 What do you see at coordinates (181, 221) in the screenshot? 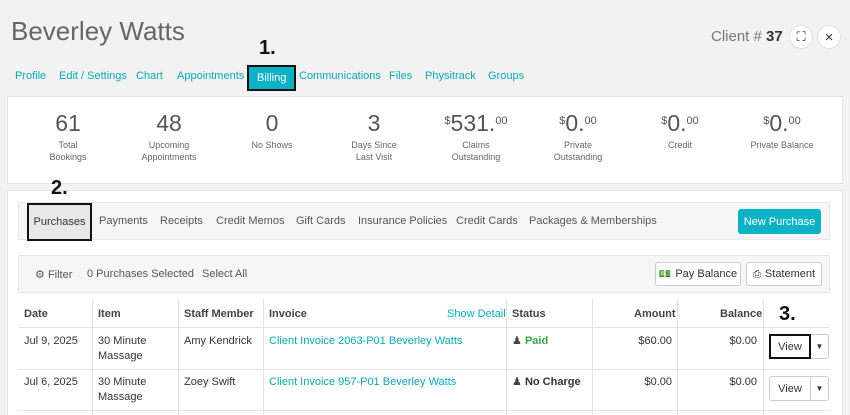
I see `subtab-receipts: Receipts` at bounding box center [181, 221].